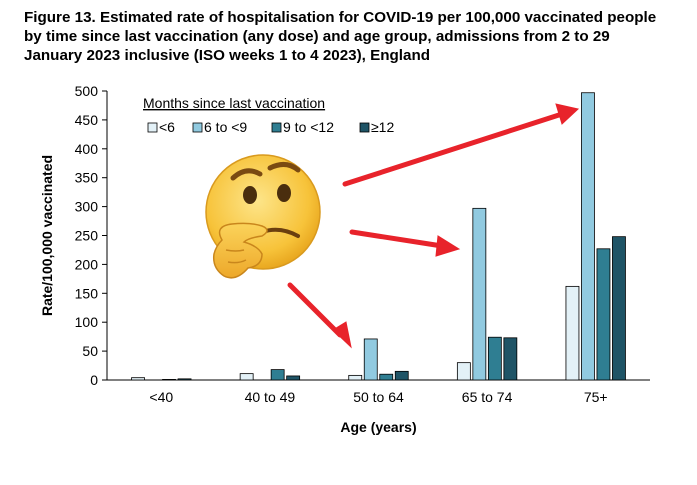 This screenshot has width=697, height=485. Describe the element at coordinates (225, 127) in the screenshot. I see `legend-label: 6 to <9` at that location.